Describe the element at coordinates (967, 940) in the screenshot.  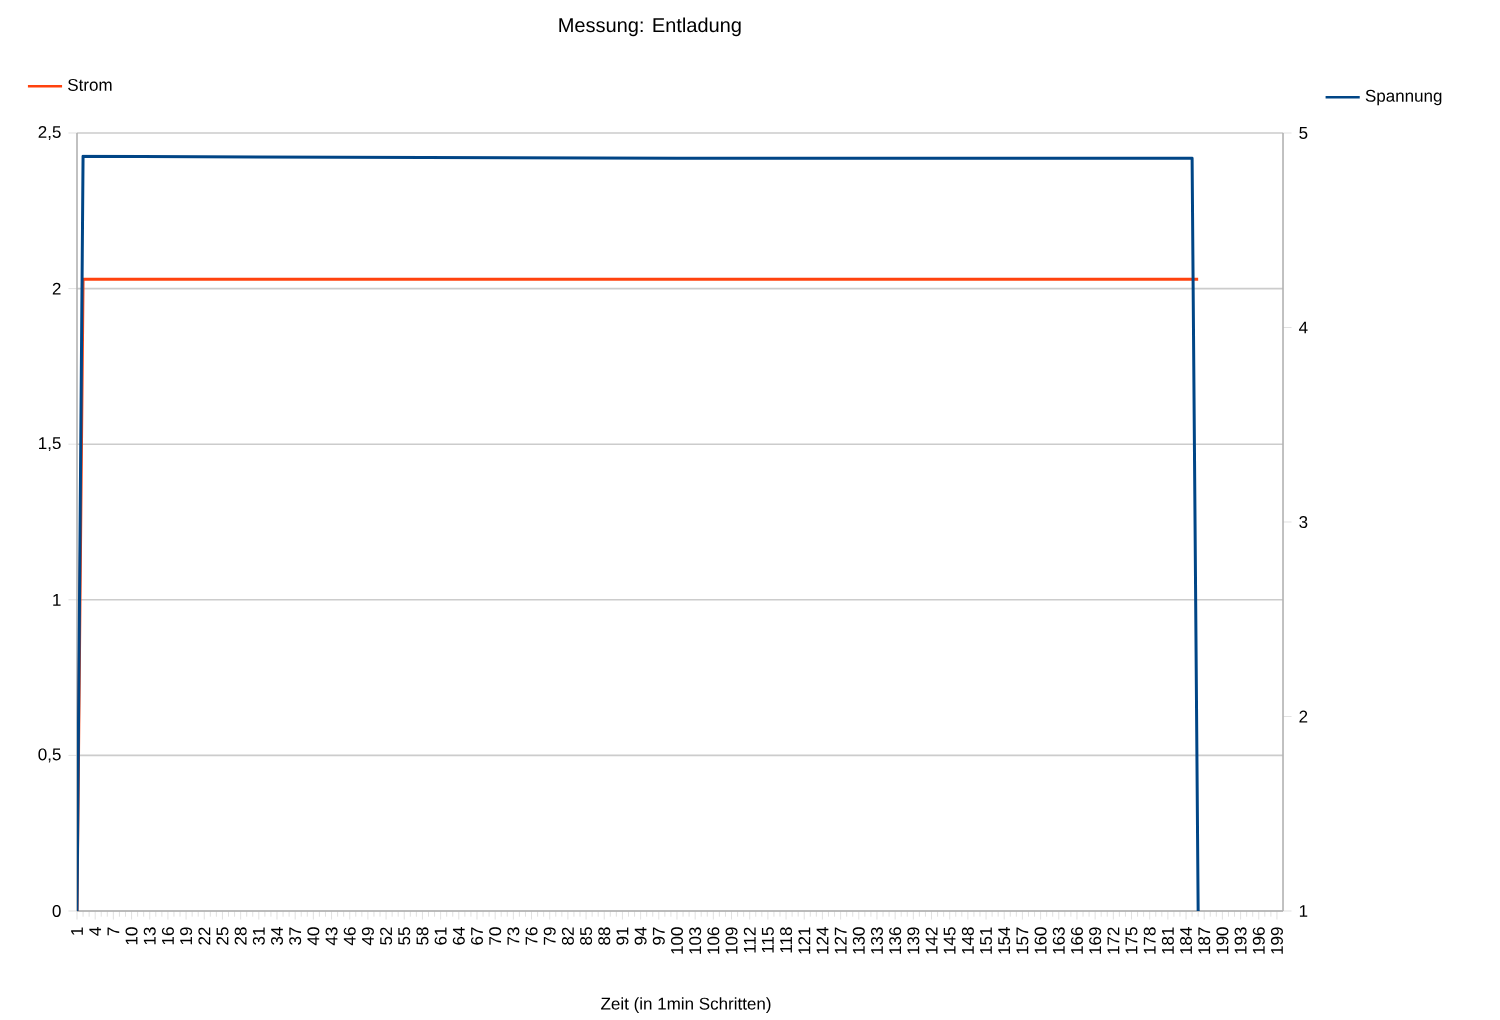
I see `x-tick-label: 148` at that location.